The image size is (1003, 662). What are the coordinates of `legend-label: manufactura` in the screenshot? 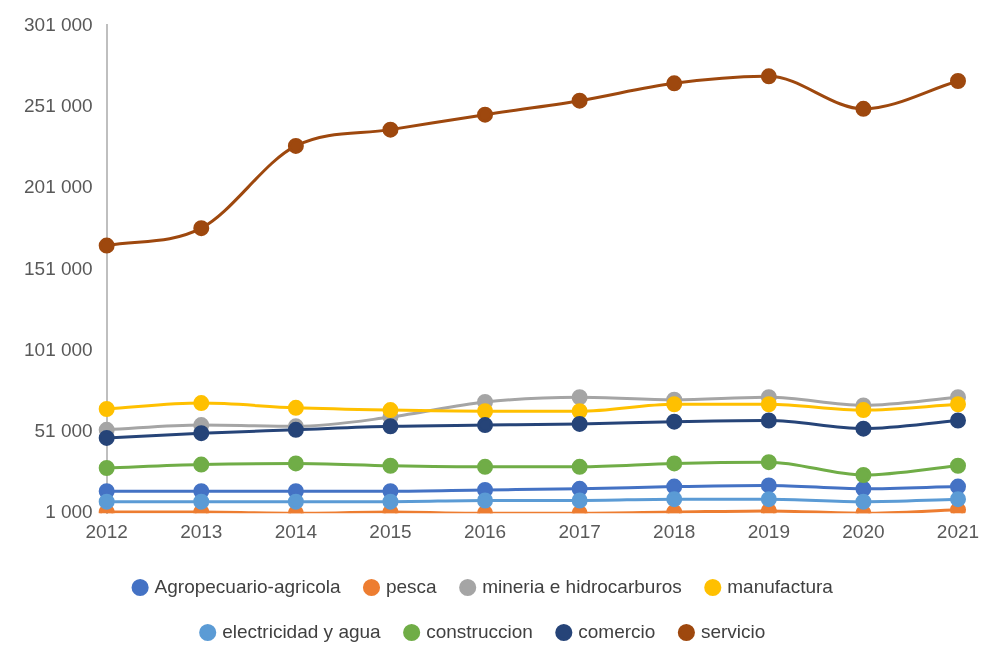 It's located at (780, 586).